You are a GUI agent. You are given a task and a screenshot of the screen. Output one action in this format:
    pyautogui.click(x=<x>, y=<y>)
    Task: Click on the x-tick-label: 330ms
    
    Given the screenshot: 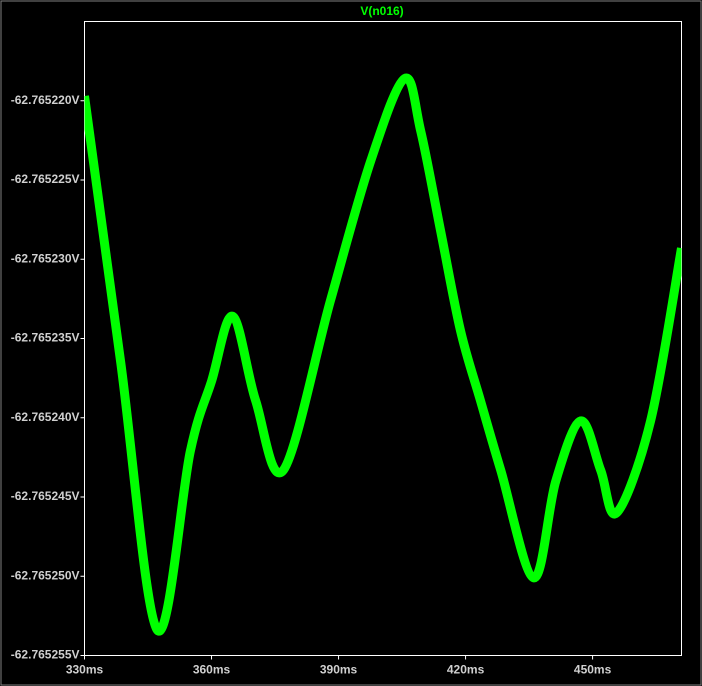 What is the action you would take?
    pyautogui.click(x=85, y=670)
    